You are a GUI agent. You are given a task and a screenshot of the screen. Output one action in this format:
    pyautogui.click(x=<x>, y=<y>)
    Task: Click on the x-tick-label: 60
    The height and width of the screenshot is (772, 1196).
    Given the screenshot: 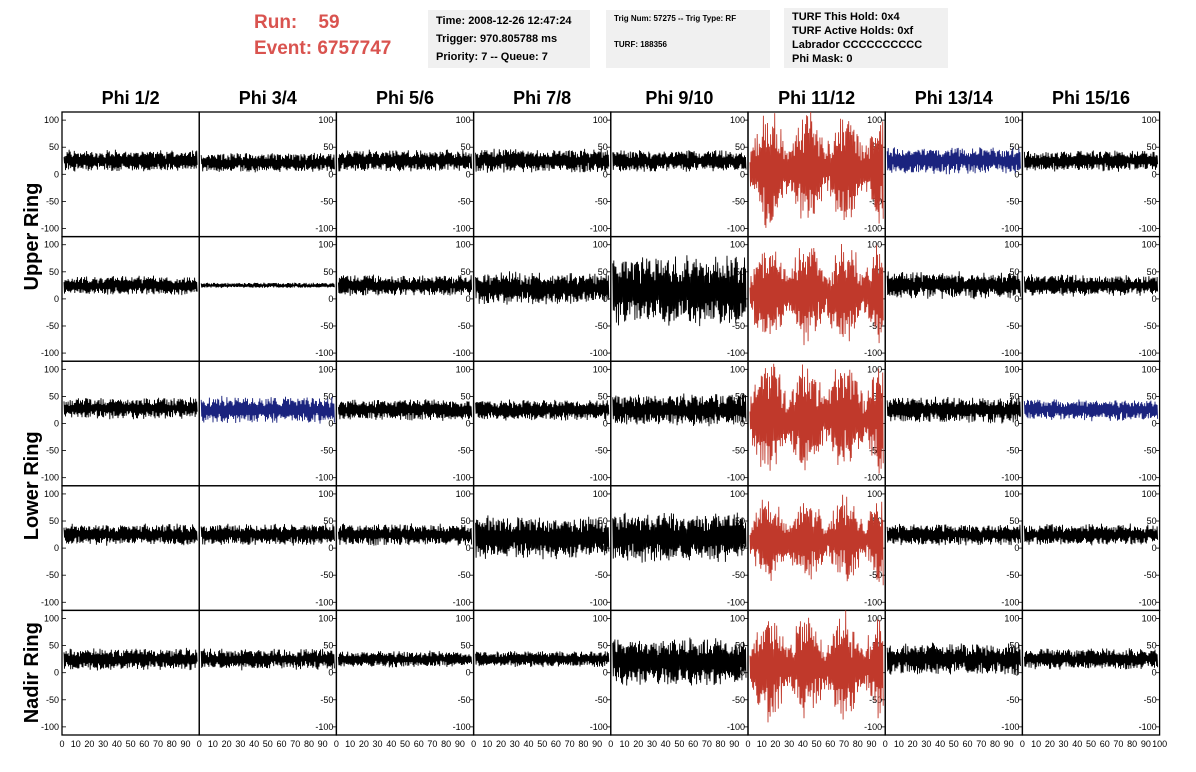 What is the action you would take?
    pyautogui.click(x=1105, y=744)
    